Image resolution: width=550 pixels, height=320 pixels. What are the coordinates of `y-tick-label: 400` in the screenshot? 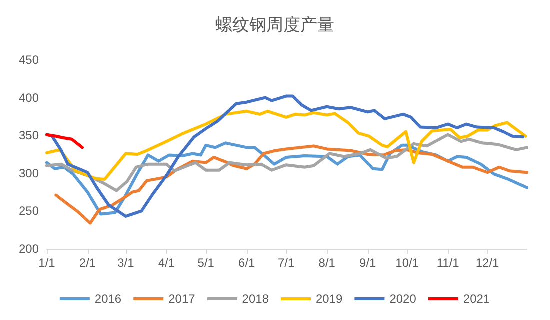 It's located at (29, 97).